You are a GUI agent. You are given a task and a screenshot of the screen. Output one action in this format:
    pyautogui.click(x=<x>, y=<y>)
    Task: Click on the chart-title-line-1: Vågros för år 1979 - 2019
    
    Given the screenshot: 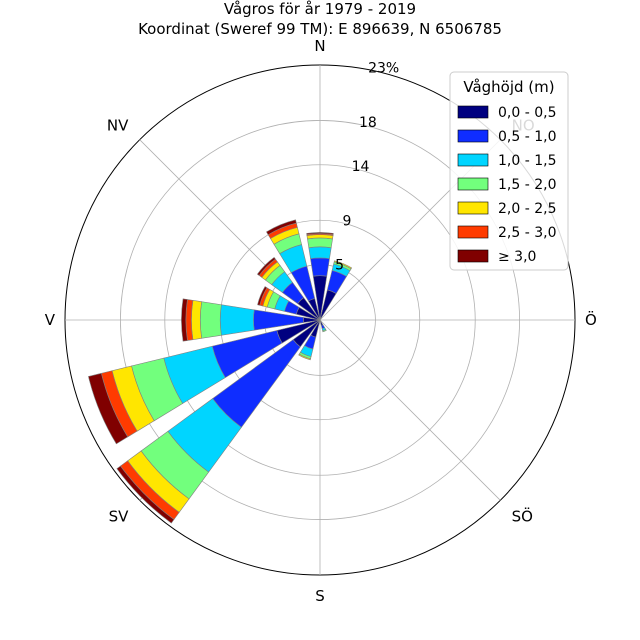 What is the action you would take?
    pyautogui.click(x=320, y=9)
    